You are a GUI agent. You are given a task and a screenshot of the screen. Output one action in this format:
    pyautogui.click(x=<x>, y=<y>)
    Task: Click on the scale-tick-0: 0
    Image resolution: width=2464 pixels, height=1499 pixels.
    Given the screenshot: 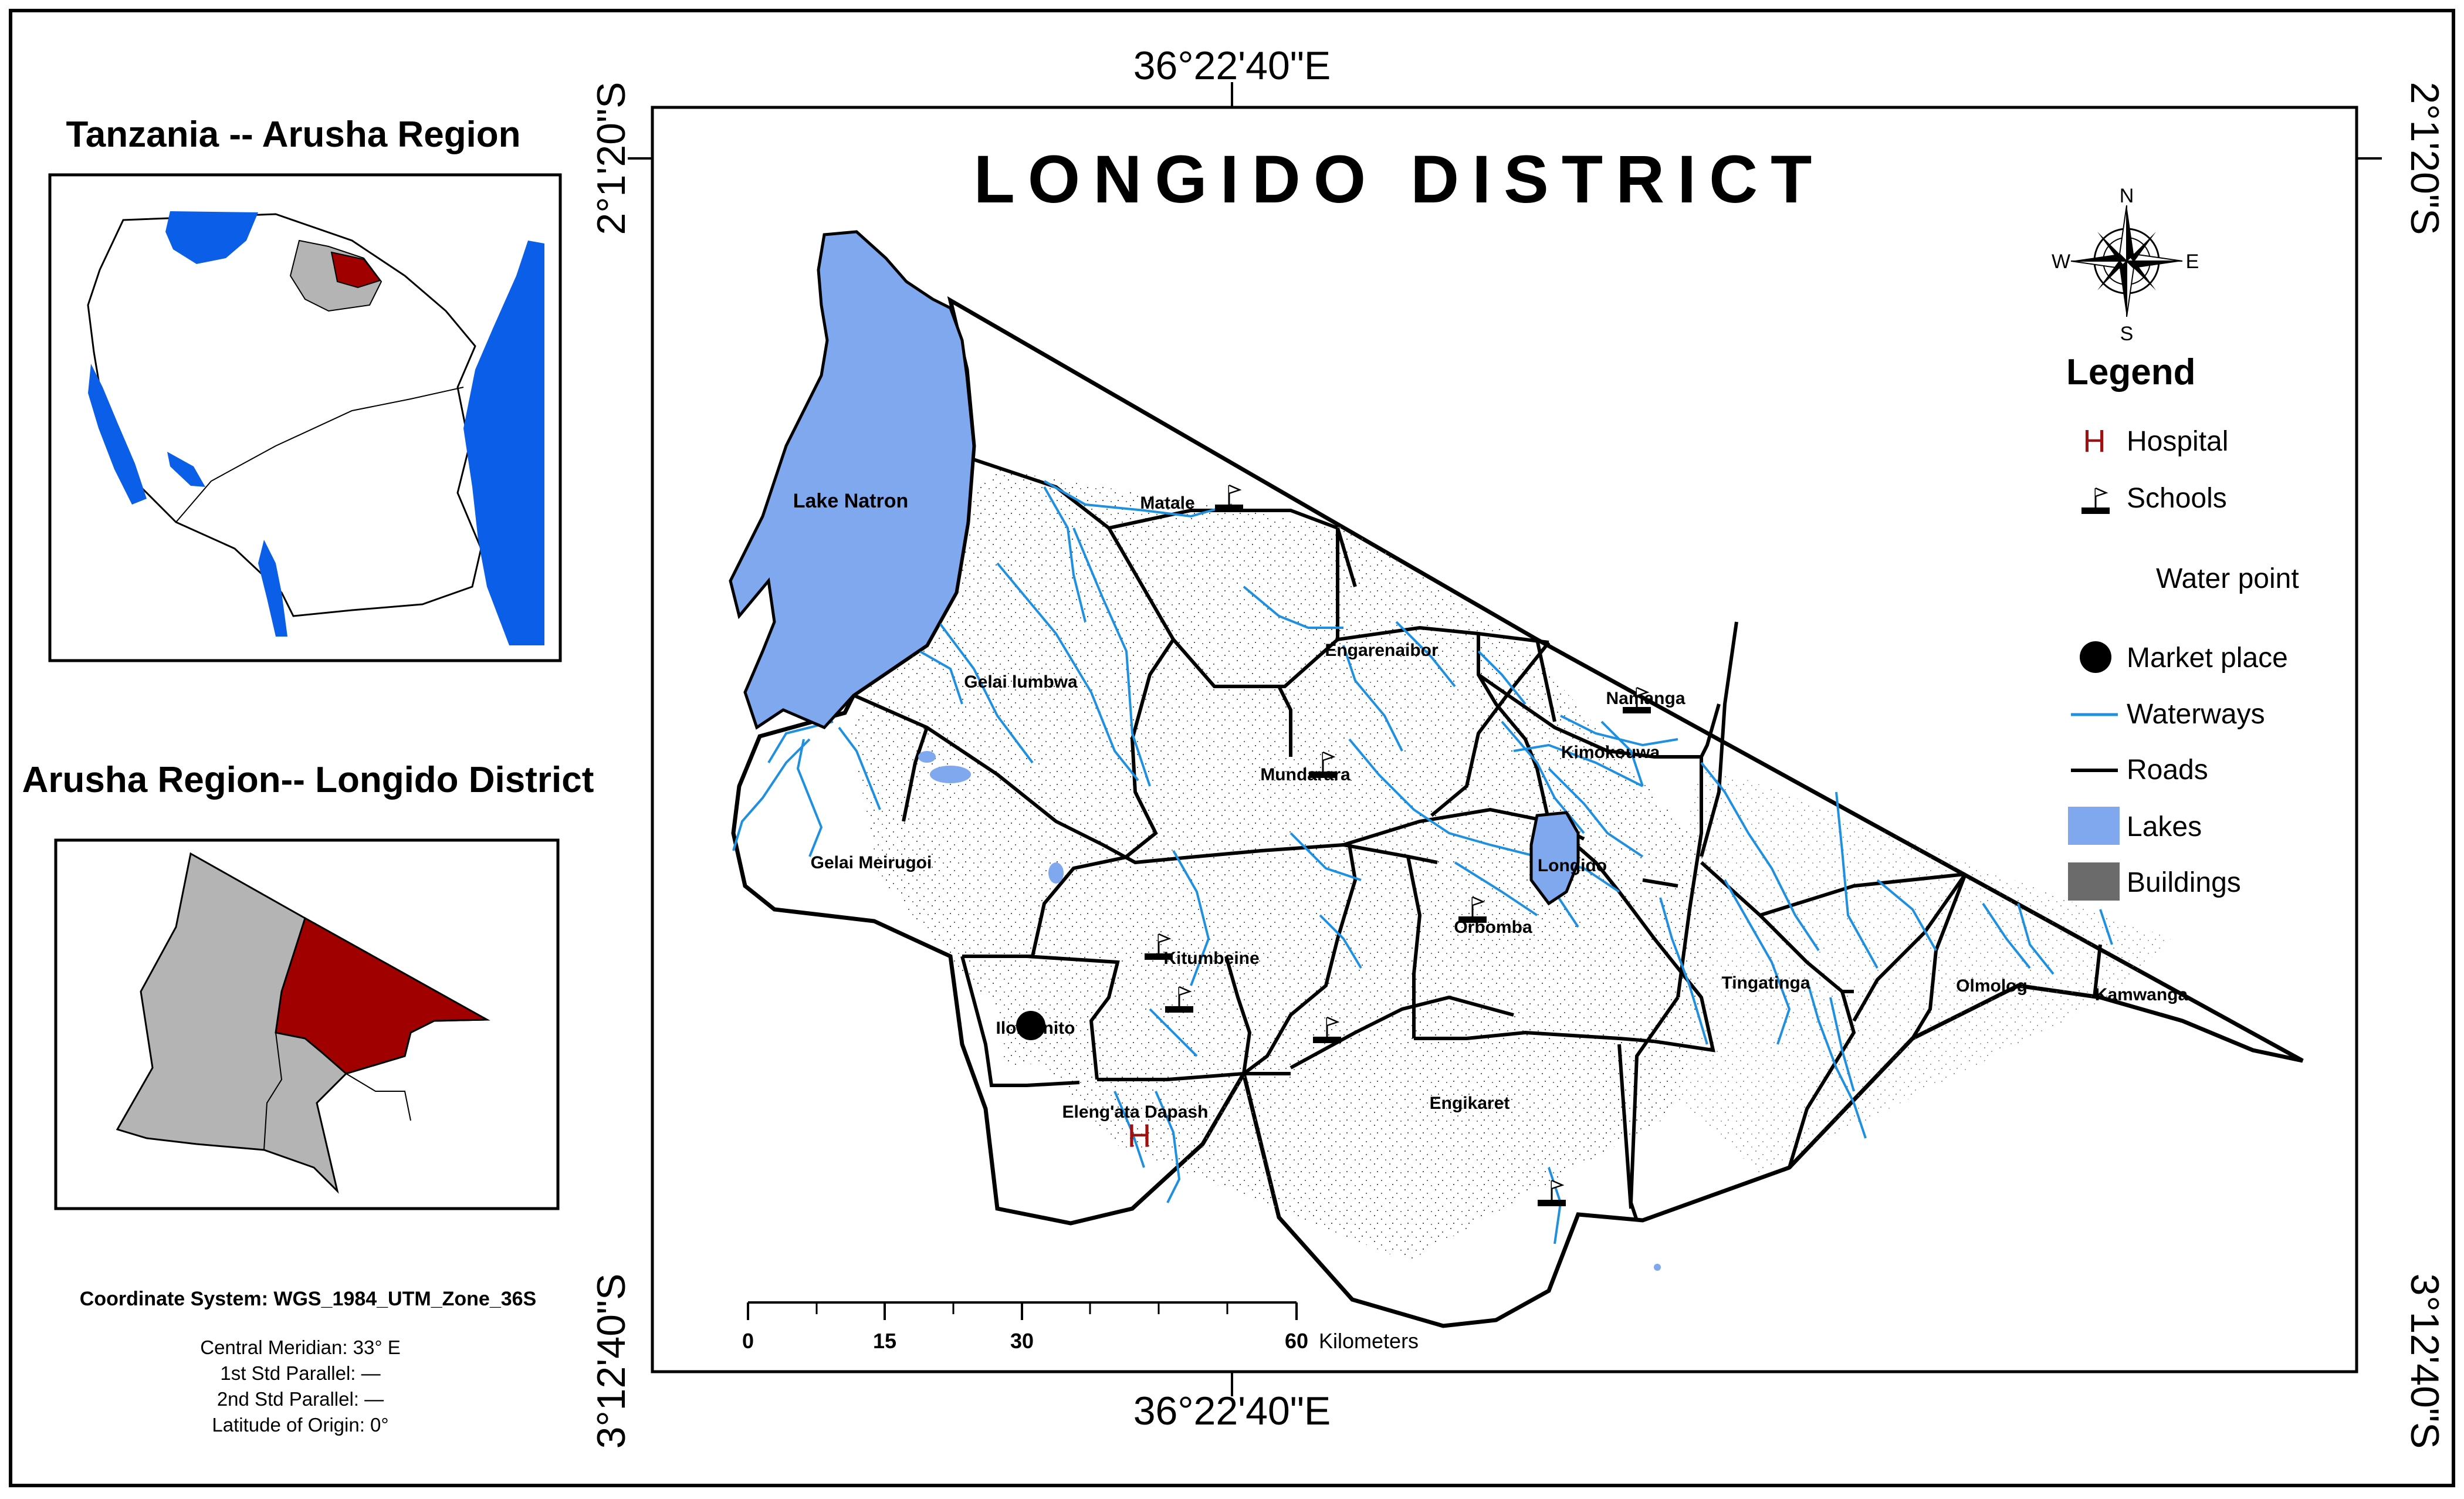 What is the action you would take?
    pyautogui.click(x=748, y=1341)
    